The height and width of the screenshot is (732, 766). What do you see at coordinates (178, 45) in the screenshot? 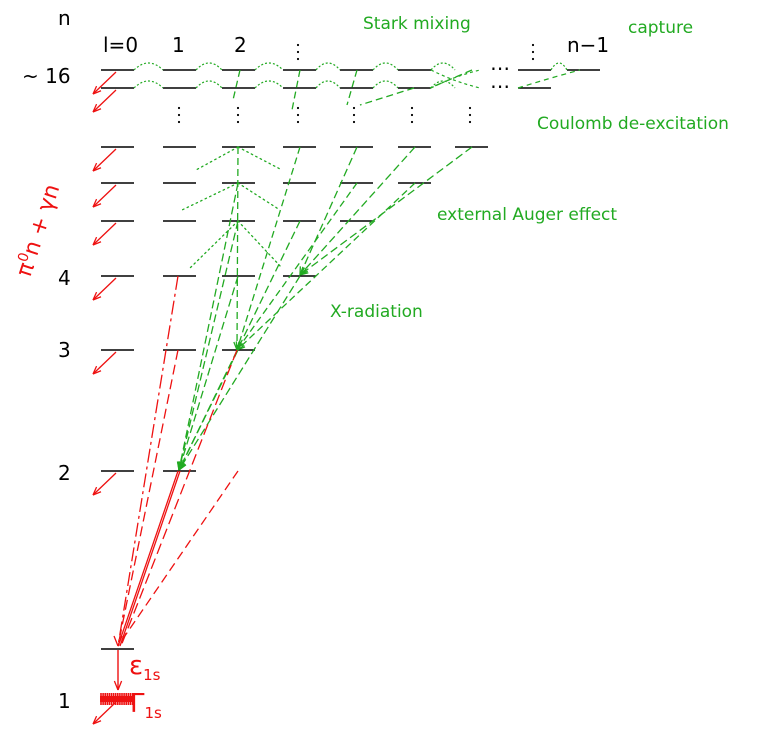
I see `l-label-1: 1` at bounding box center [178, 45].